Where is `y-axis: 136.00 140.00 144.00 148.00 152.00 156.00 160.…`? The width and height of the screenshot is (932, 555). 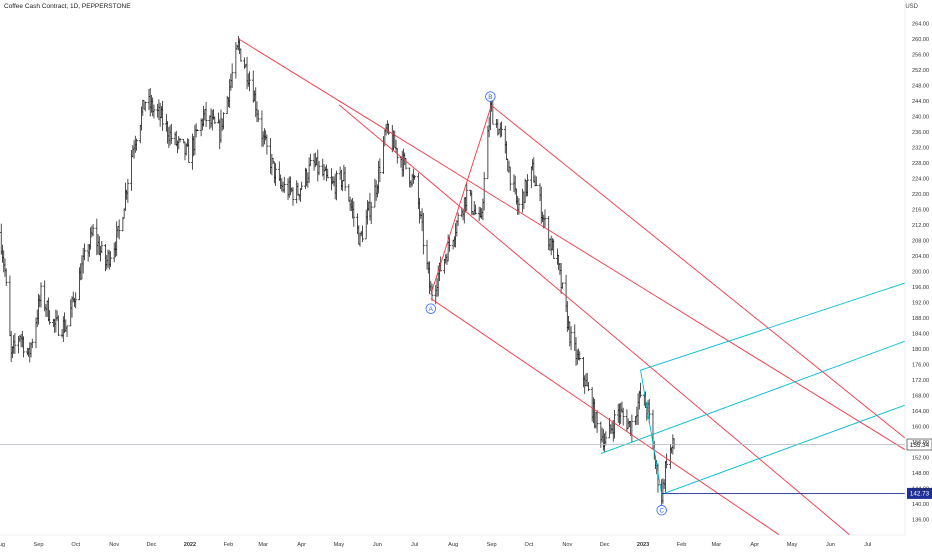 y-axis: 136.00 140.00 144.00 148.00 152.00 156.00 160.… is located at coordinates (916, 267).